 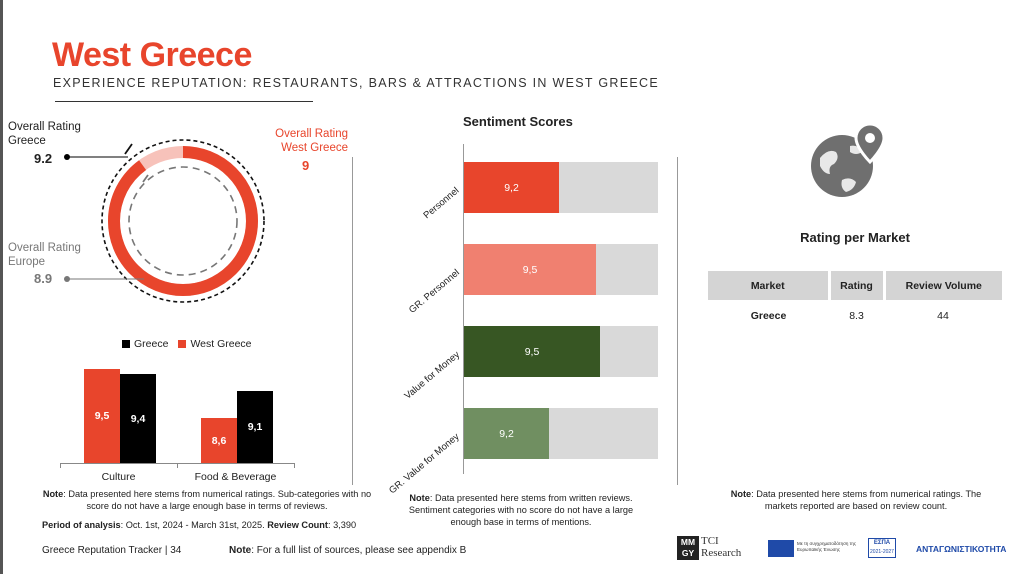 I want to click on col-rating: Rating, so click(x=857, y=285).